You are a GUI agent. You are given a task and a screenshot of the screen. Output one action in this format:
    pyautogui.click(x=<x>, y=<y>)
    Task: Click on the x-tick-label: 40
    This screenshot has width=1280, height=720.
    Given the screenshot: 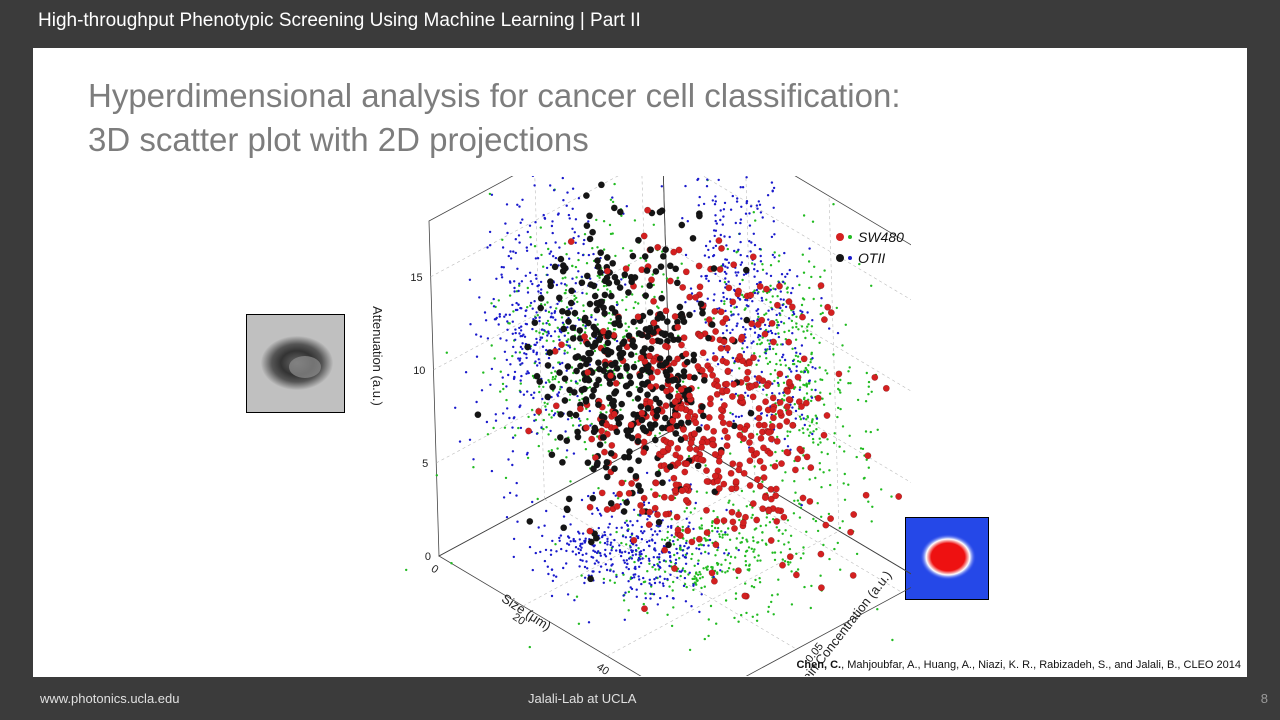 What is the action you would take?
    pyautogui.click(x=602, y=668)
    